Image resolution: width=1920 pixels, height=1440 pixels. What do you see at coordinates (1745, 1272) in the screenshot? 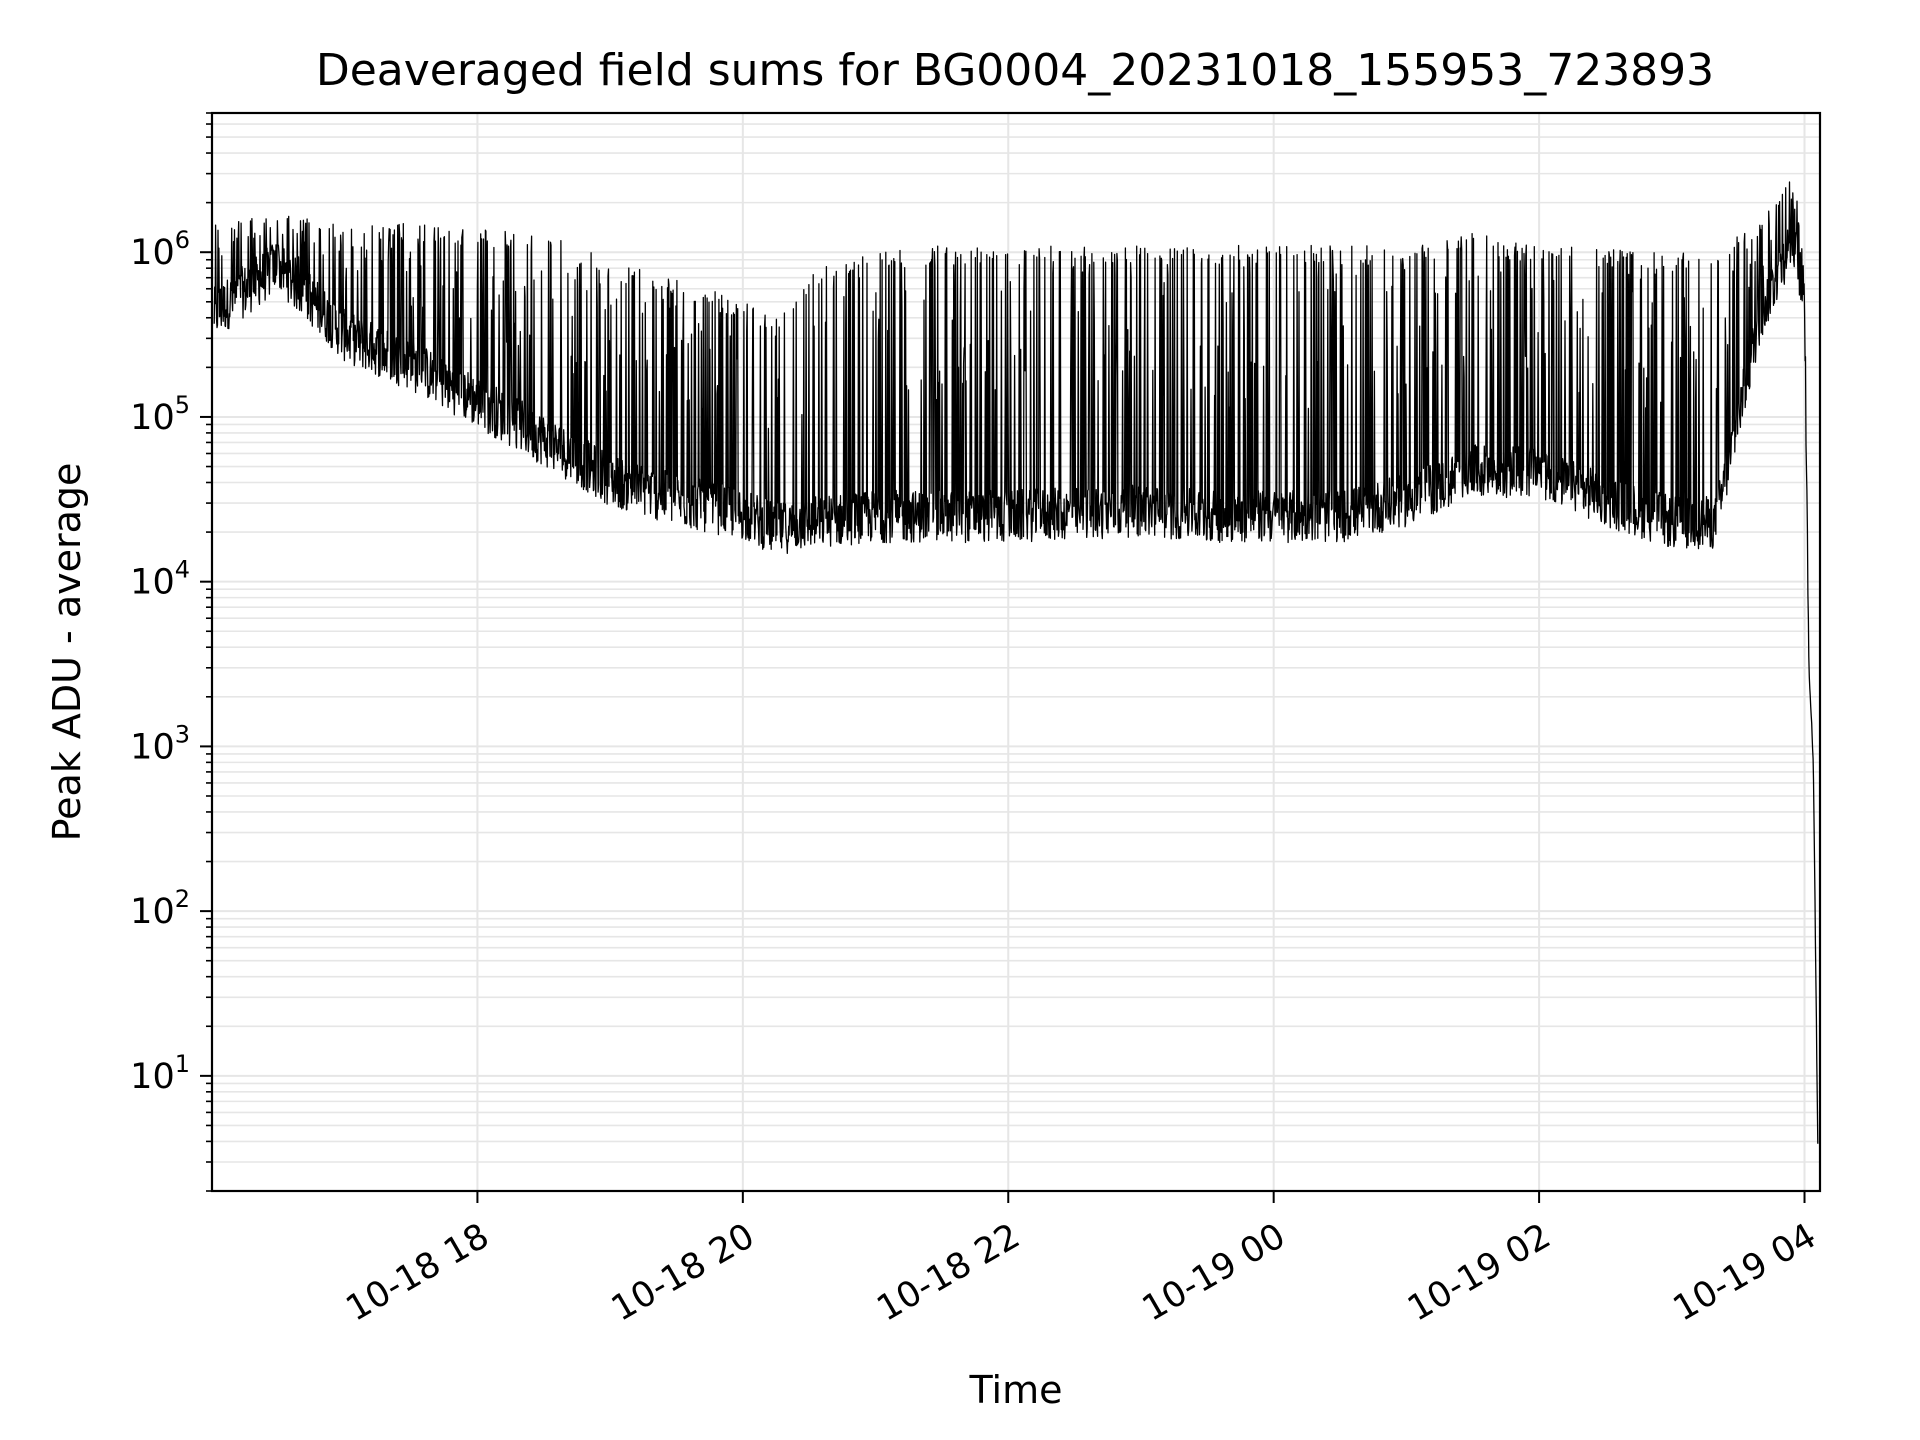
I see `x-tick-label: 10-19 04` at bounding box center [1745, 1272].